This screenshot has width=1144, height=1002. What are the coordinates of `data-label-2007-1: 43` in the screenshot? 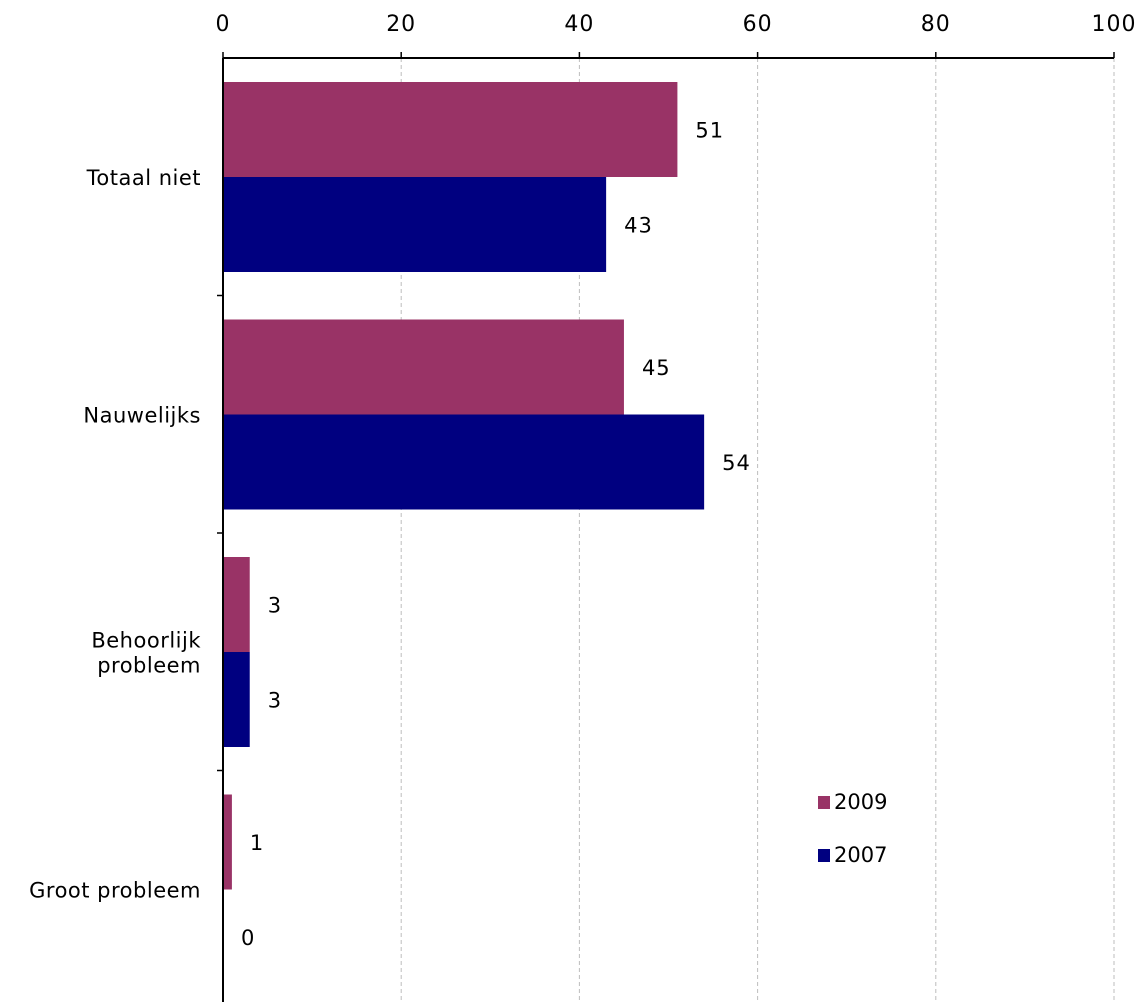 It's located at (638, 226).